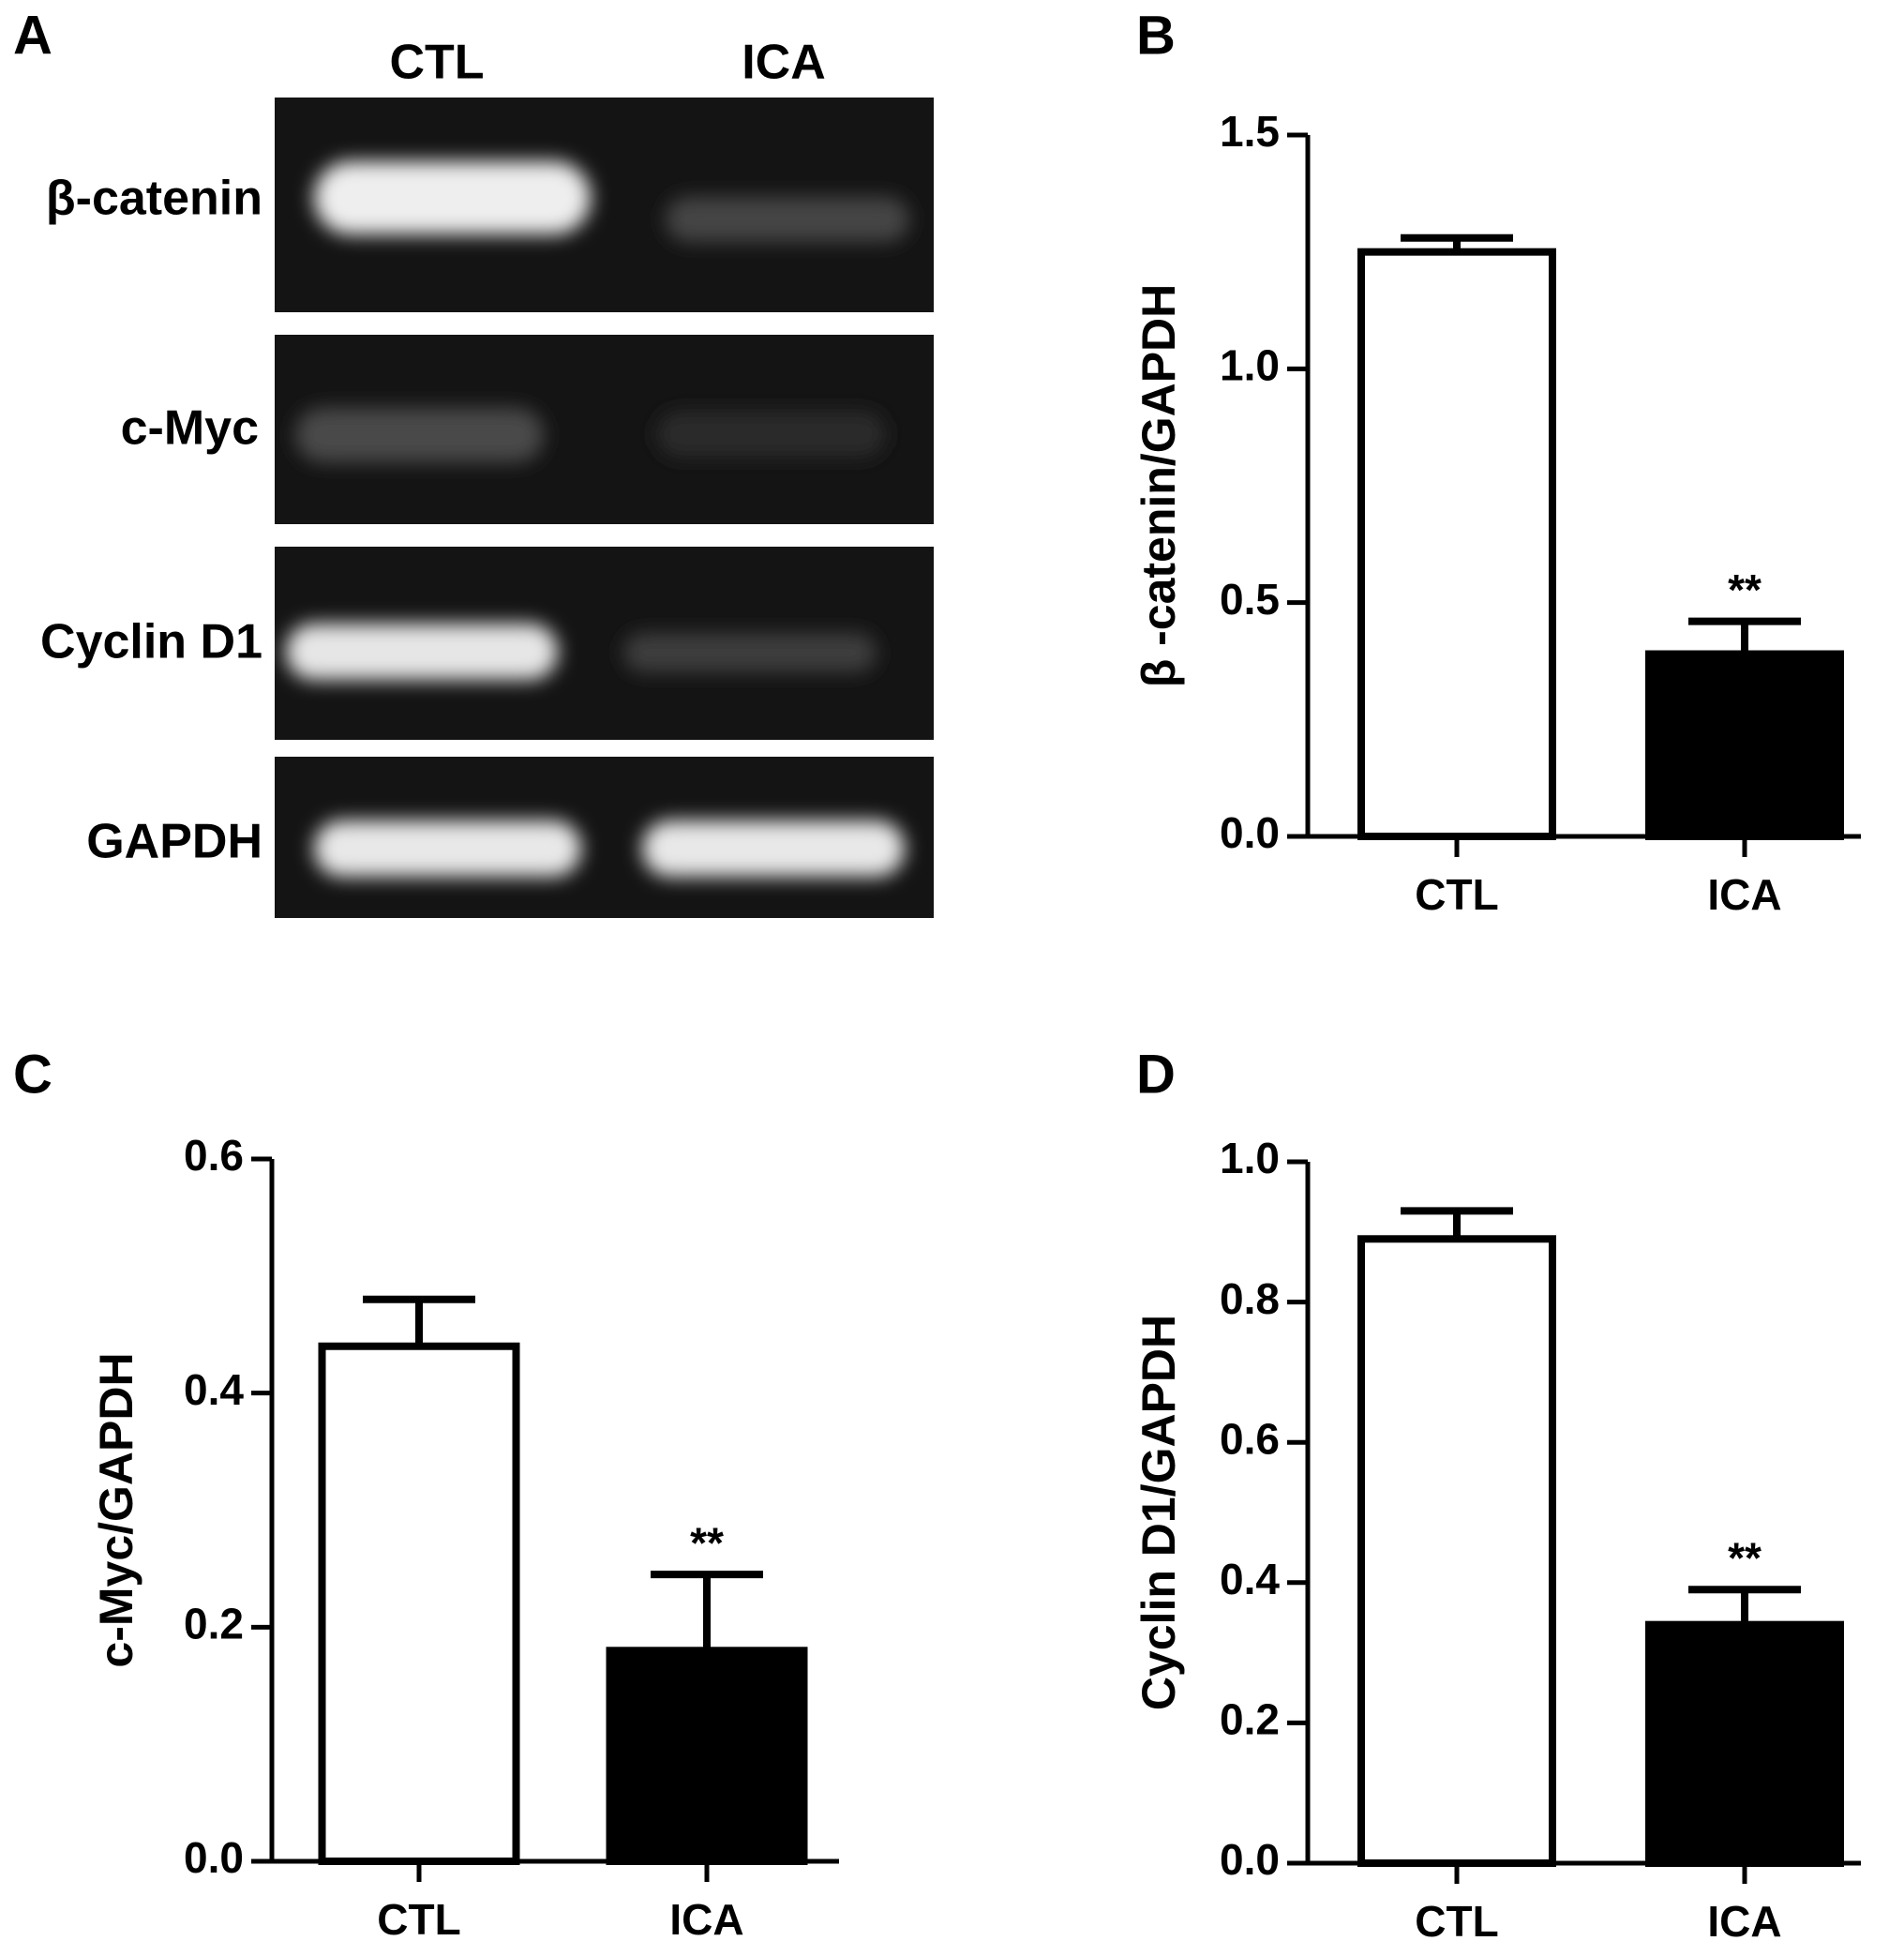 Image resolution: width=1904 pixels, height=1956 pixels. Describe the element at coordinates (784, 63) in the screenshot. I see `lane-label: ICA` at that location.